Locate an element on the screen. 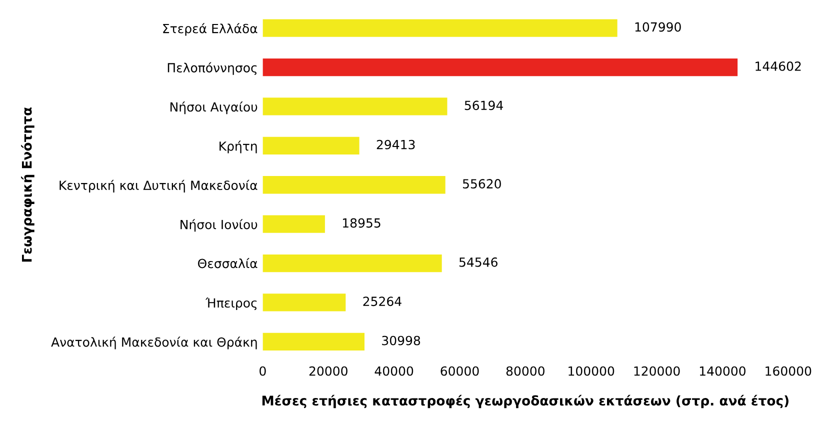  y-tick-label: Κρήτη is located at coordinates (238, 147).